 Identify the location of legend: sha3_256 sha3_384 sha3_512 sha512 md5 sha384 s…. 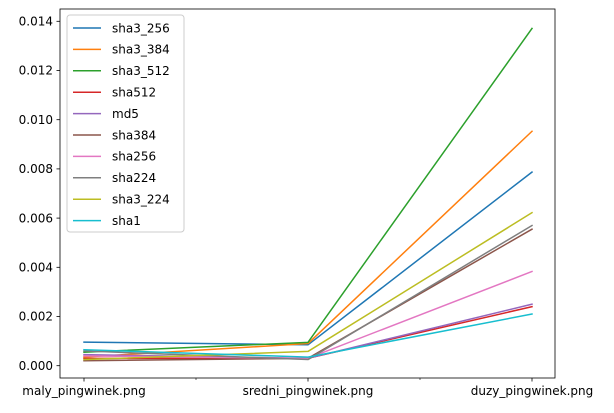
(125, 123).